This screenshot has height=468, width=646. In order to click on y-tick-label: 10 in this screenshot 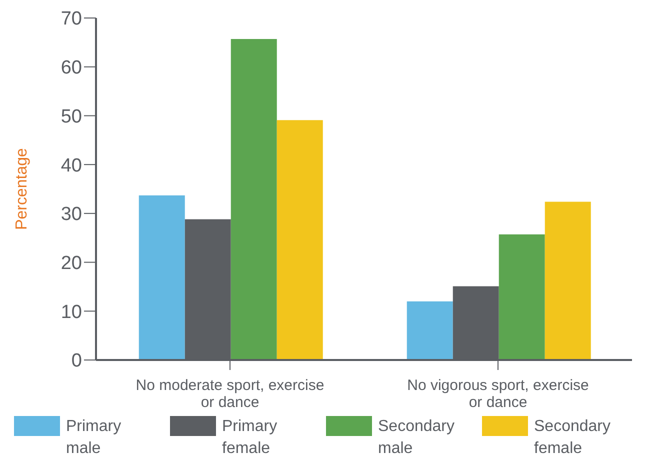, I will do `click(71, 312)`.